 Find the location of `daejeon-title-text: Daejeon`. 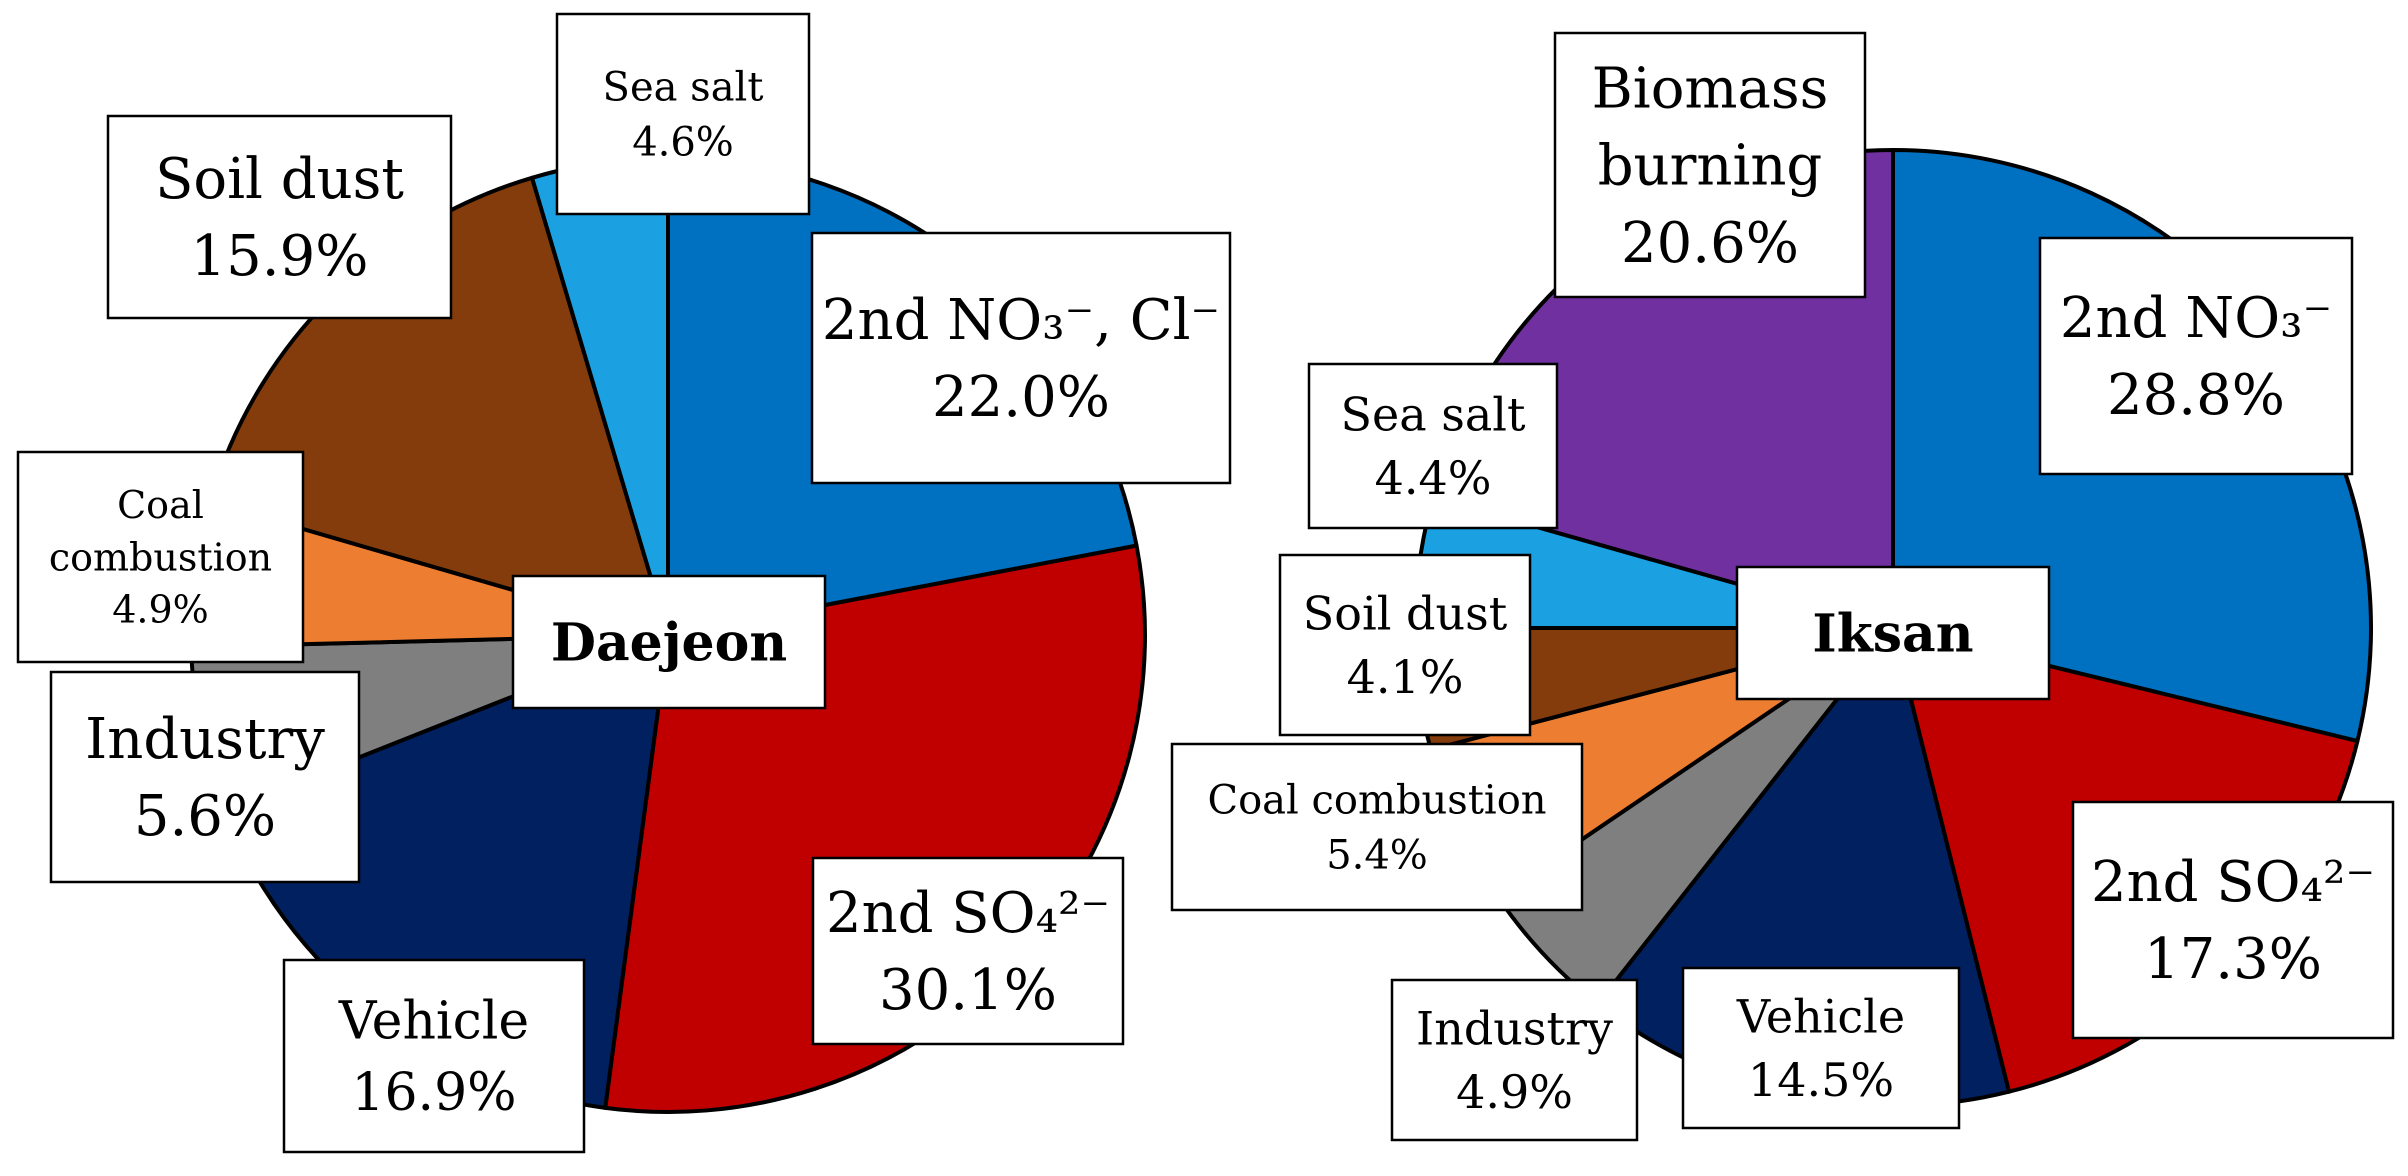

daejeon-title-text: Daejeon is located at coordinates (669, 643).